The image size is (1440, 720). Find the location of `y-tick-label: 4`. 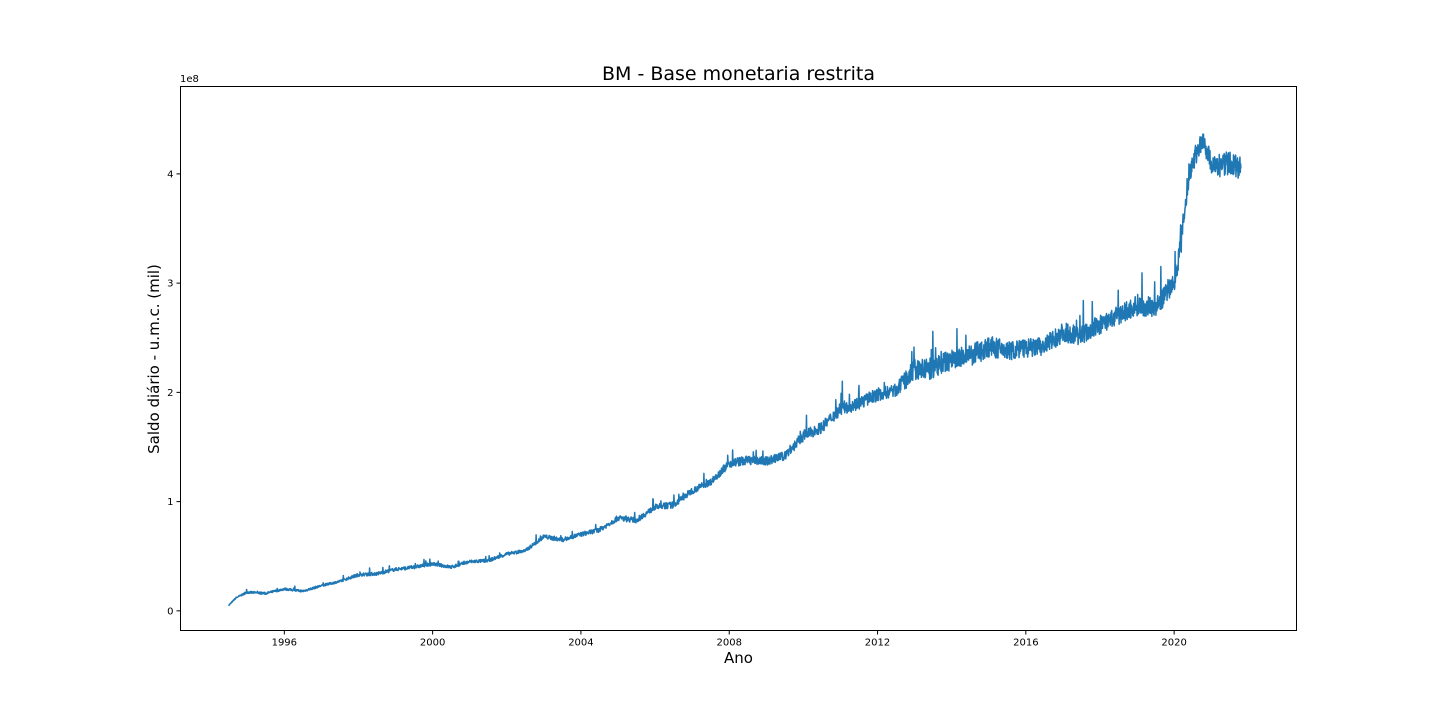

y-tick-label: 4 is located at coordinates (170, 174).